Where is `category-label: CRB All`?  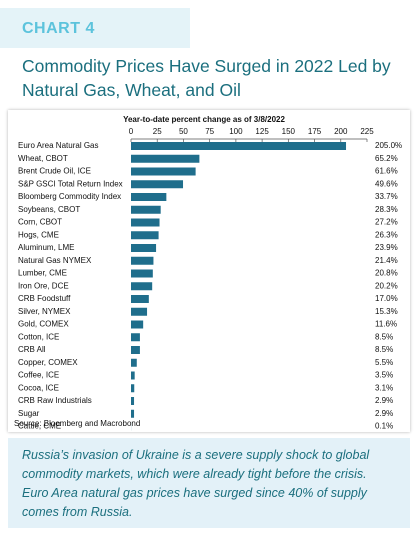 category-label: CRB All is located at coordinates (32, 349).